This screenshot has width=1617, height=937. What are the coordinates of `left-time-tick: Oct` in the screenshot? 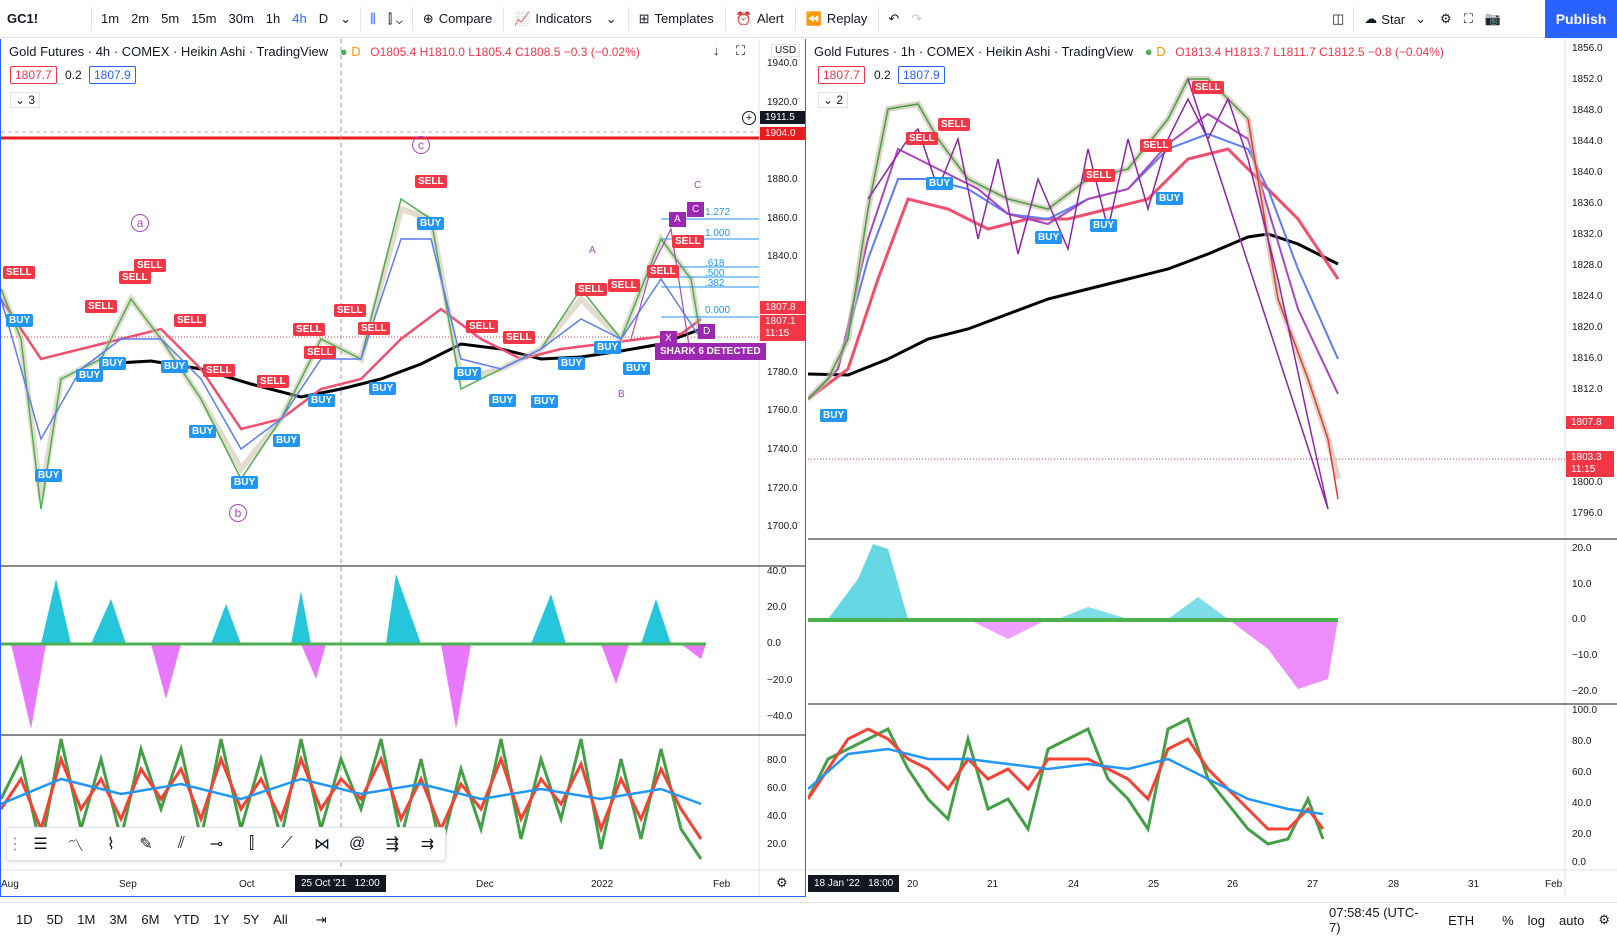 It's located at (247, 884).